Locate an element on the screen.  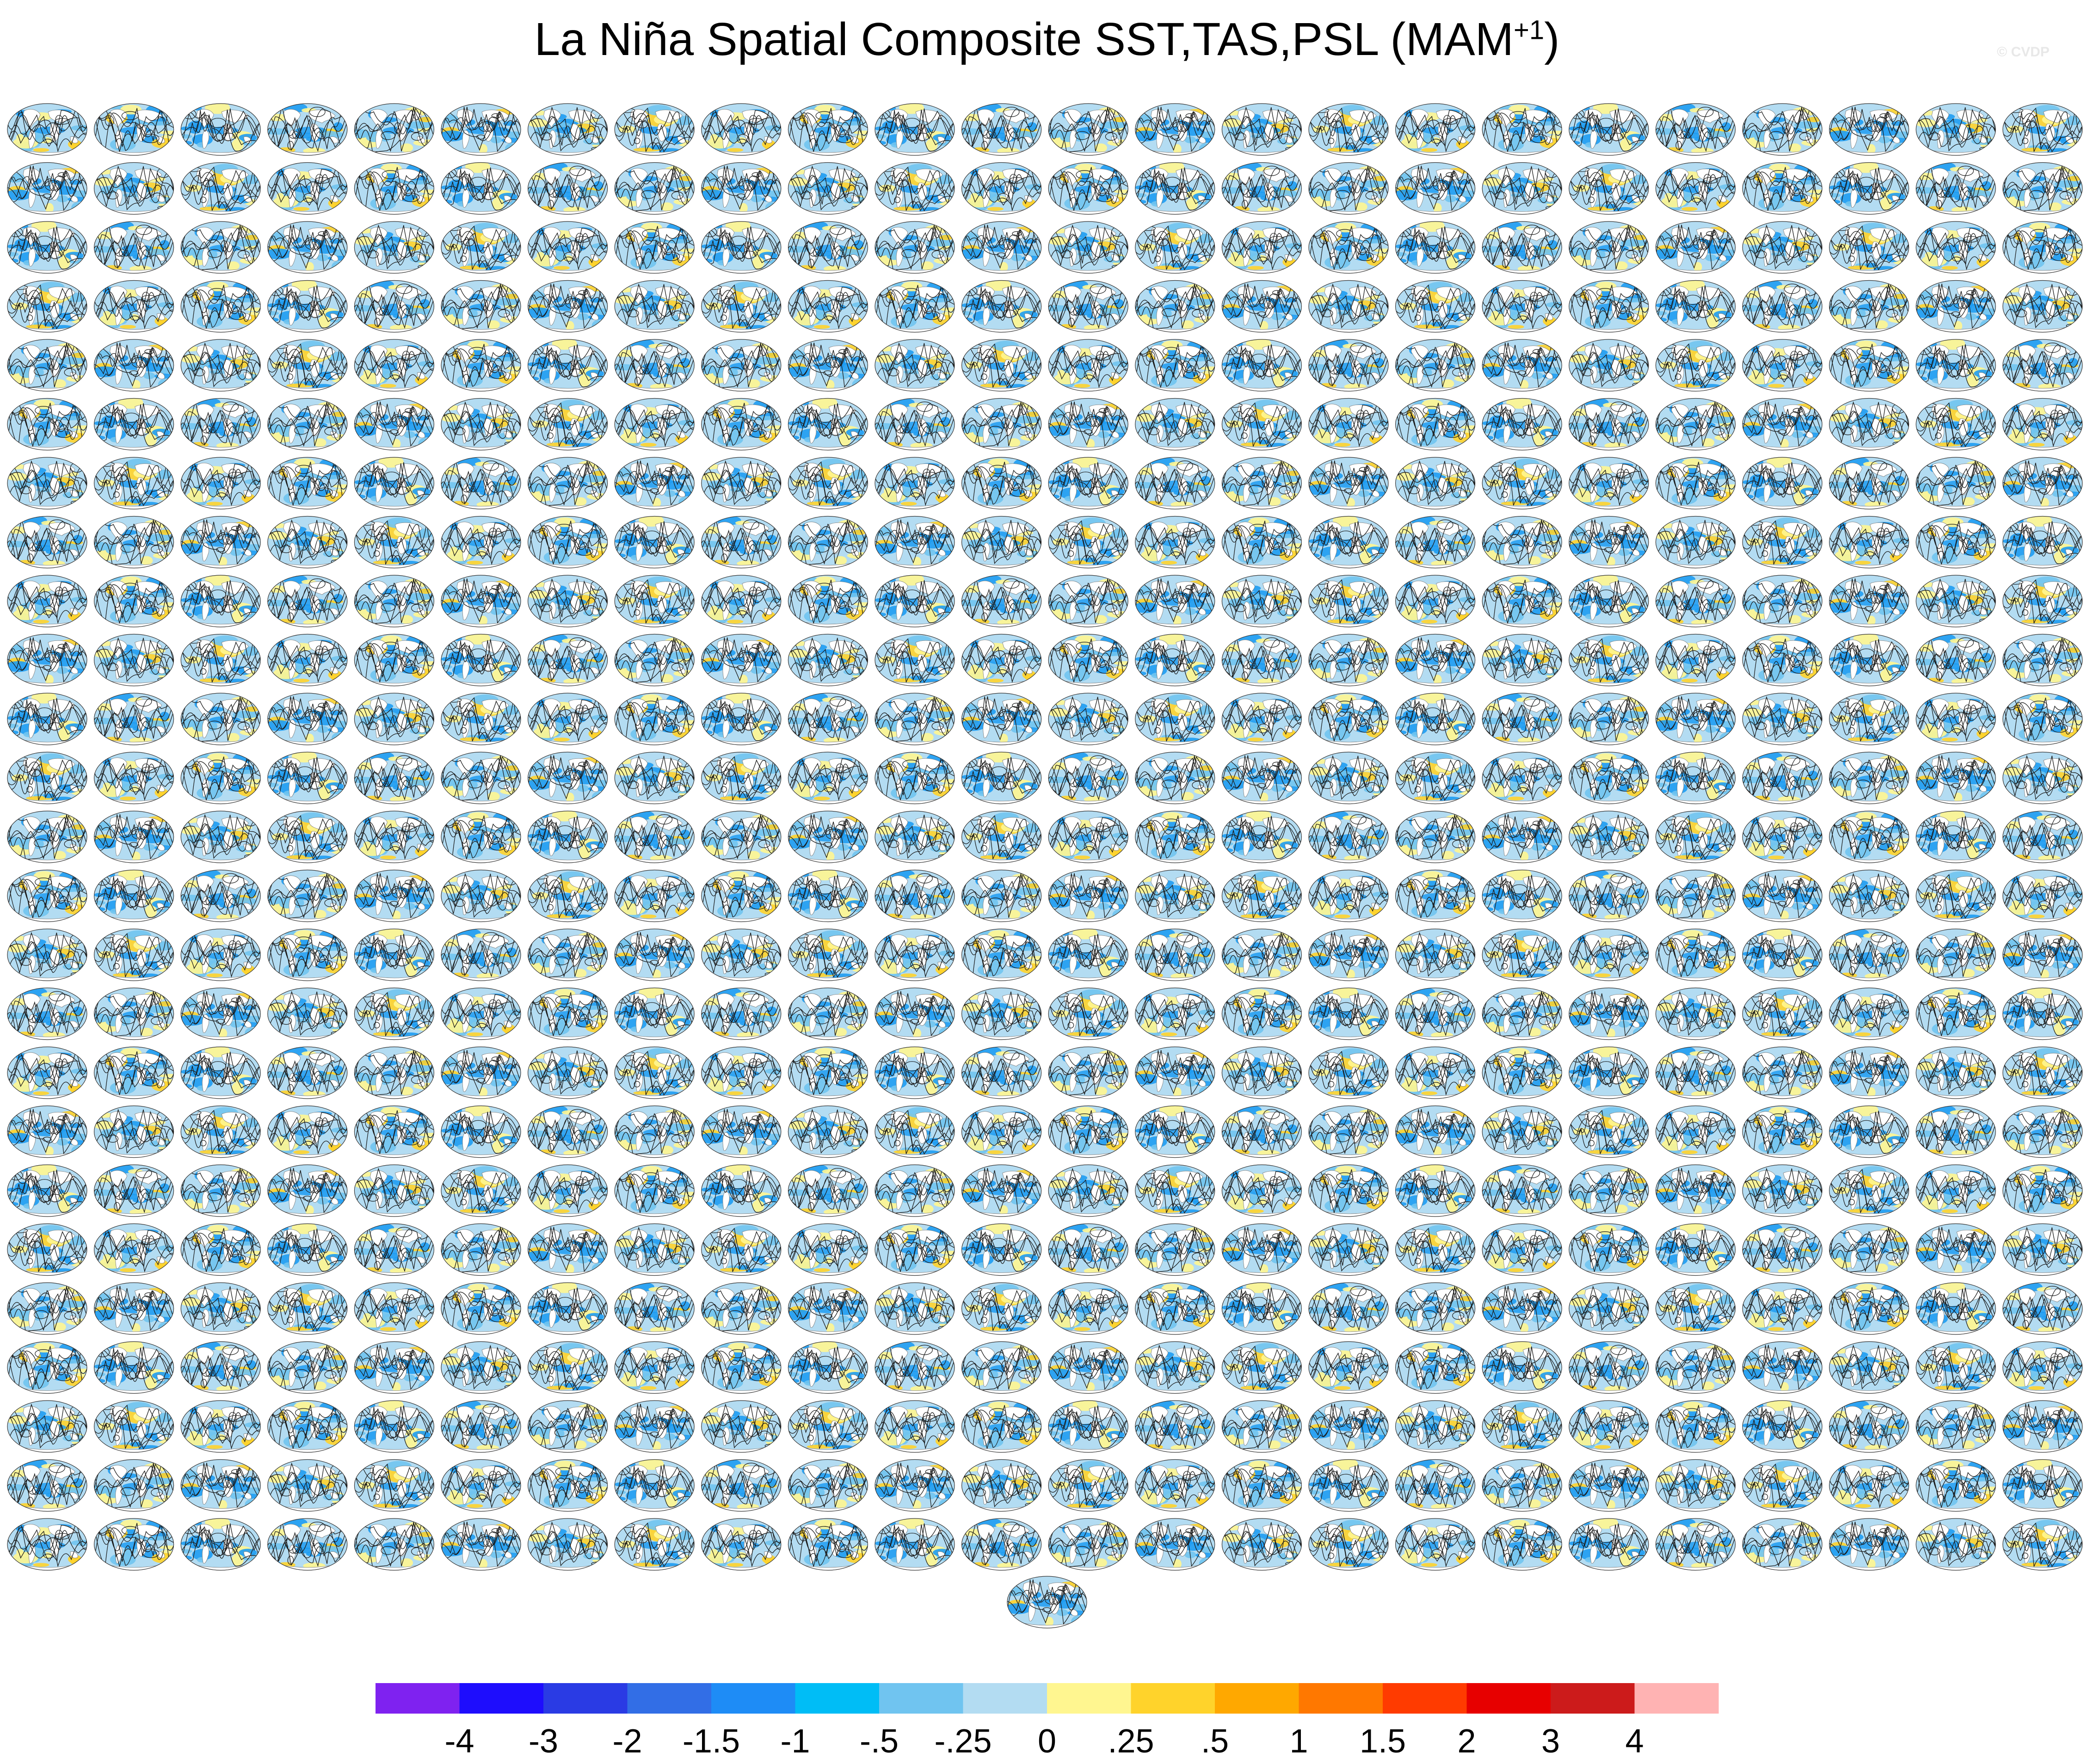
title-close: ) is located at coordinates (1552, 39).